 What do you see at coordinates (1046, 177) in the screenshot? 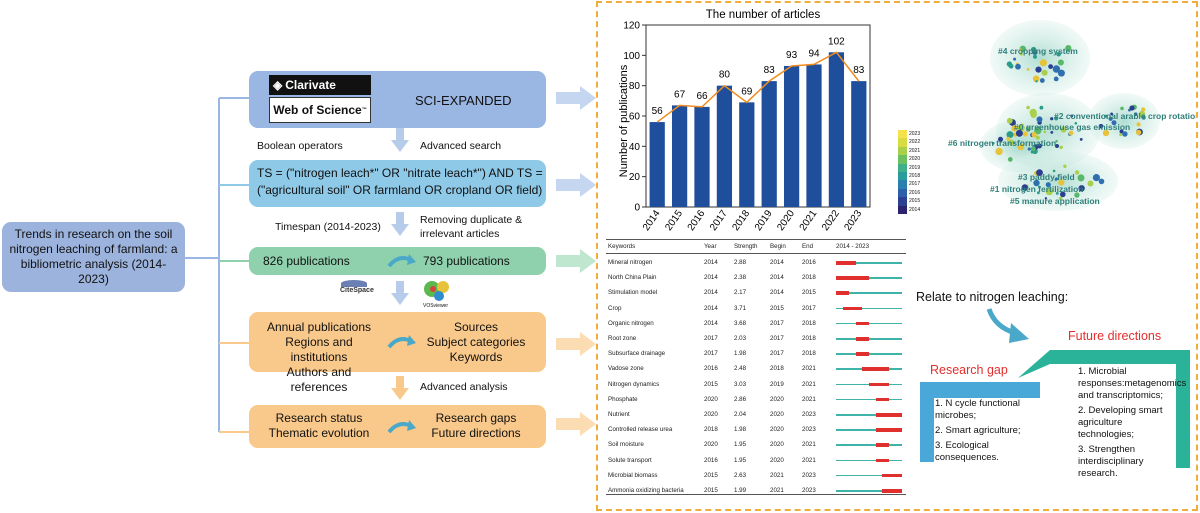
I see `cluster-label-3: #3 paddy field` at bounding box center [1046, 177].